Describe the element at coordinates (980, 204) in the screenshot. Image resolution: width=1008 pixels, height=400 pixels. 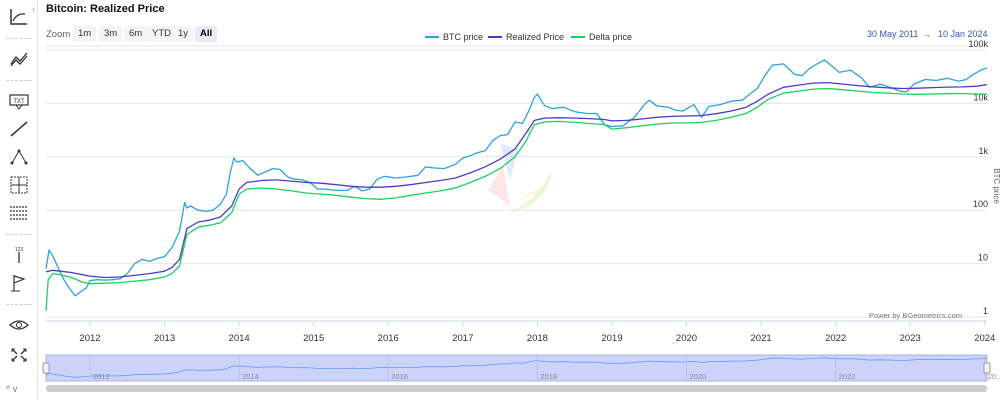
I see `y-tick-label: 100` at that location.